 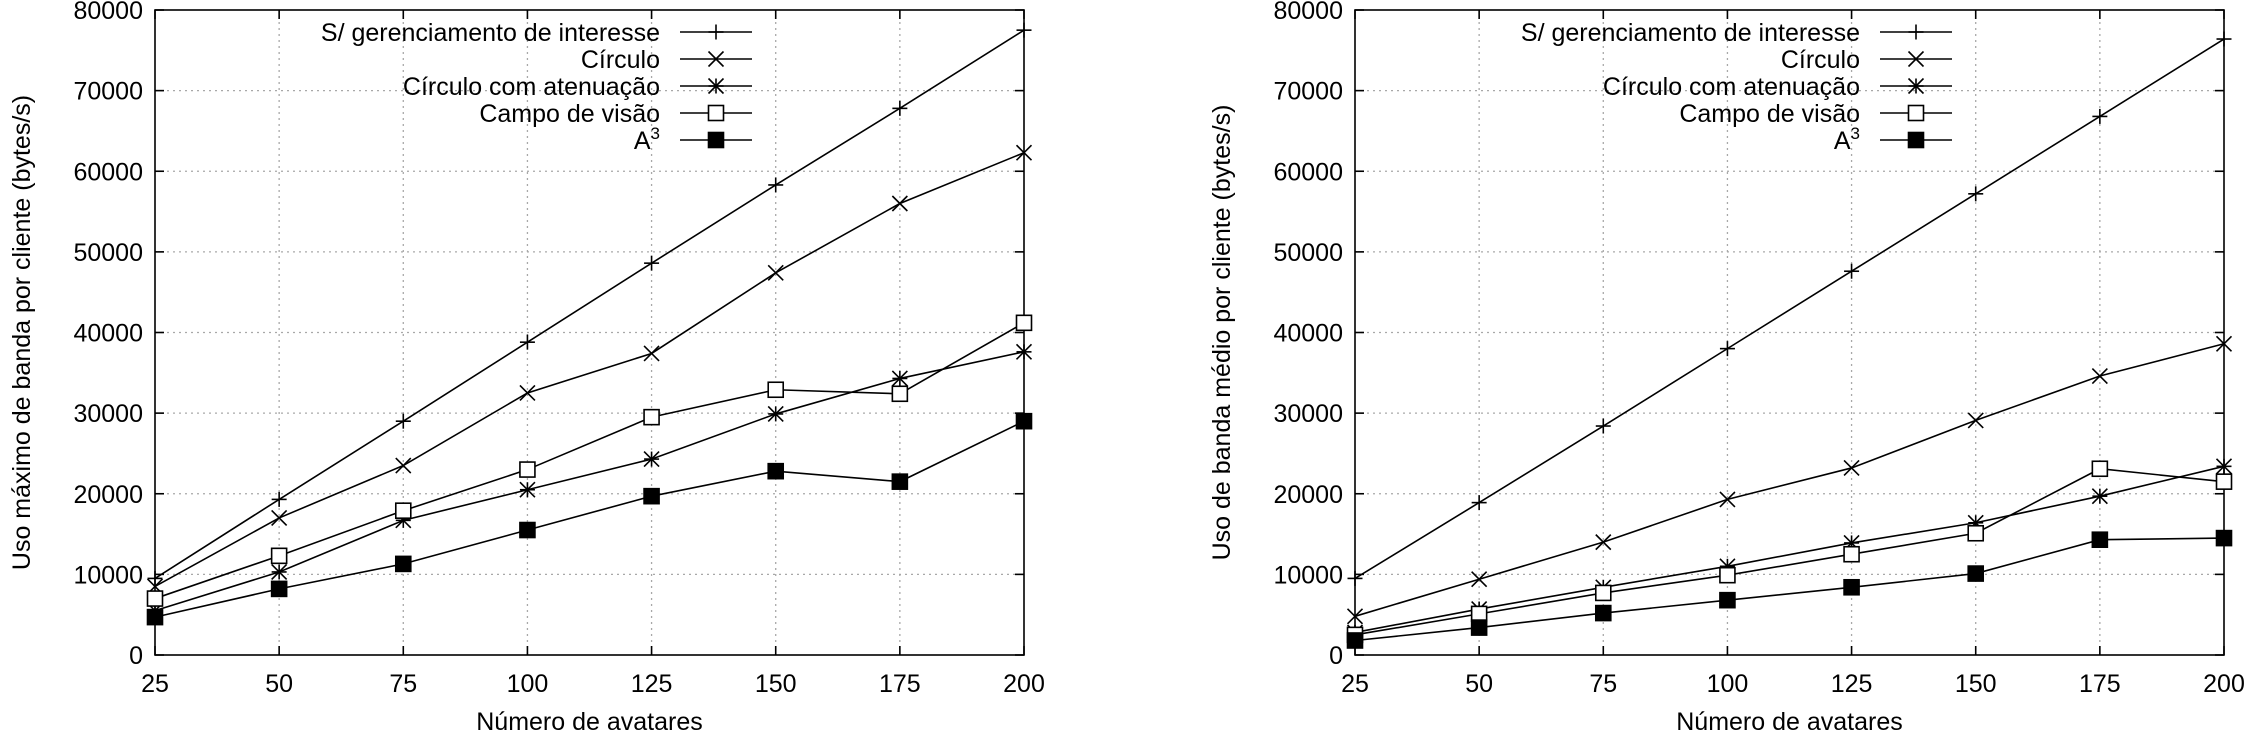 What do you see at coordinates (620, 60) in the screenshot?
I see `legend-label: Círculo` at bounding box center [620, 60].